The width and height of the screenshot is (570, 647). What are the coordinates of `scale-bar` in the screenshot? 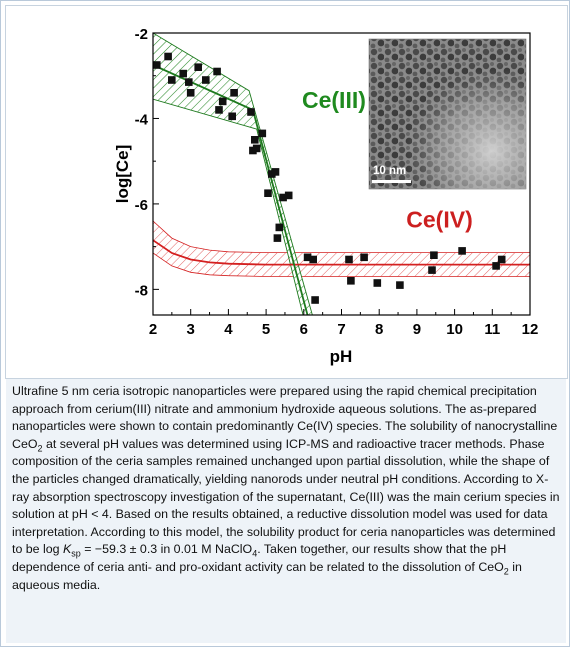 It's located at (391, 181).